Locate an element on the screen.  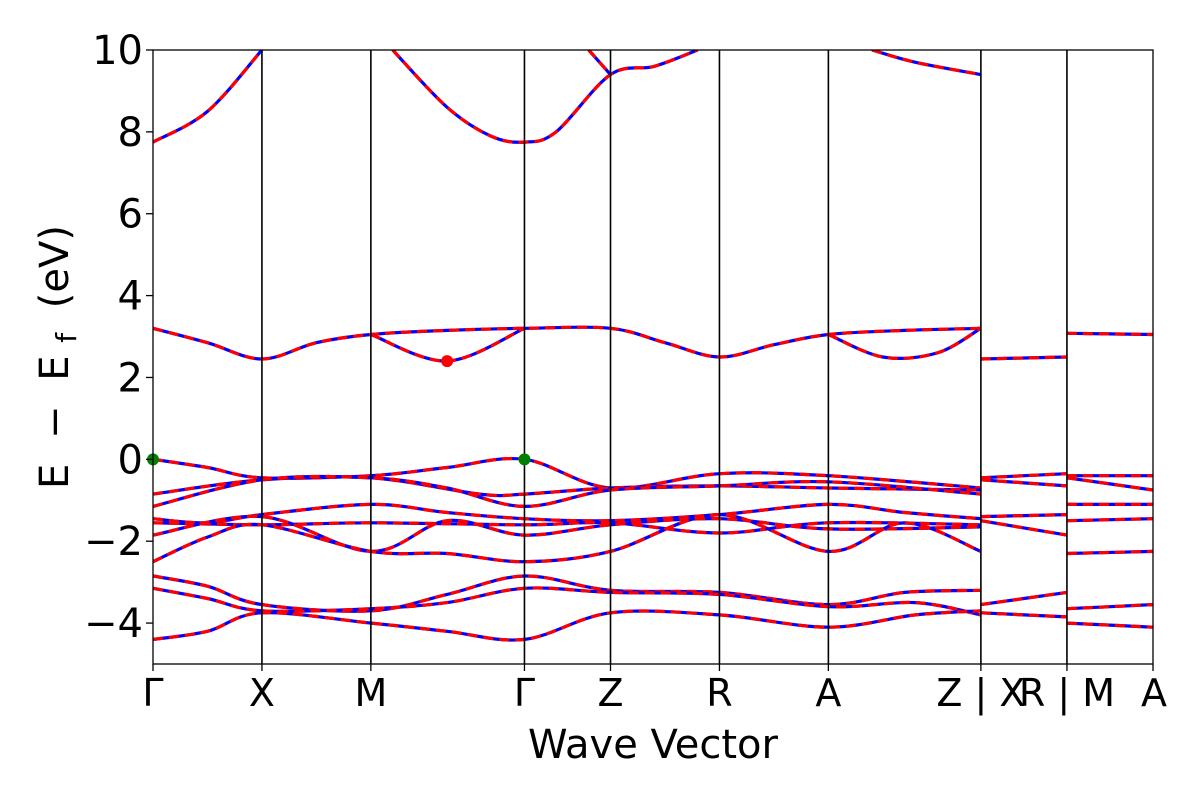
band-6-dashed is located at coordinates (904, 343).